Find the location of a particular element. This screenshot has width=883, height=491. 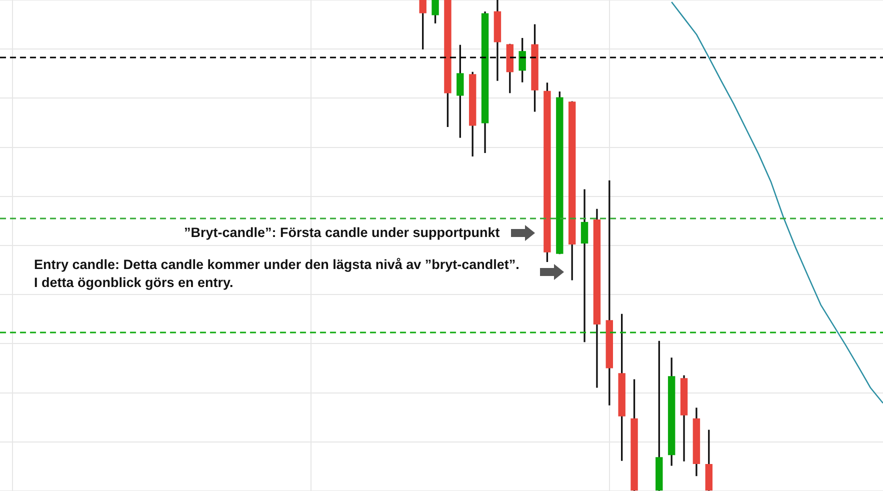

annotation: ”Bryt-candle”: Första candle under supportpunkt is located at coordinates (342, 233).